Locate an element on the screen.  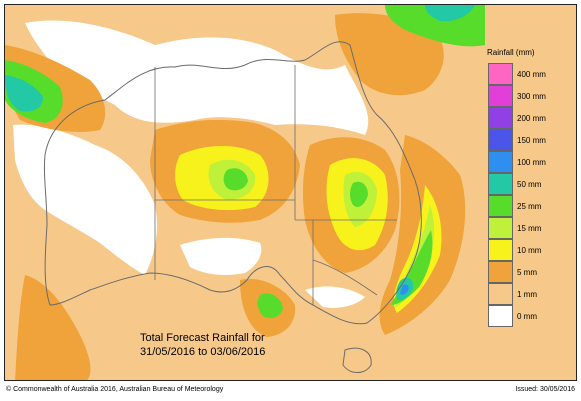
legend-label: 100 mm is located at coordinates (531, 162).